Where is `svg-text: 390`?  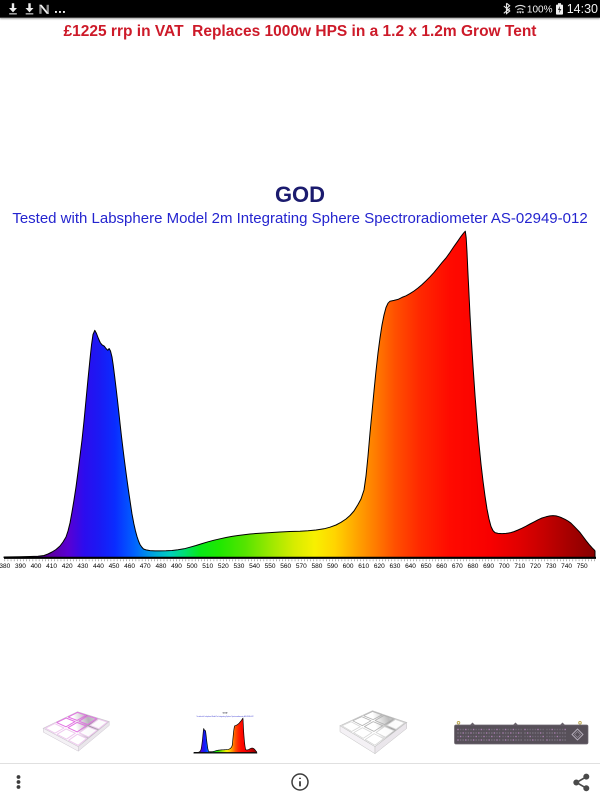
svg-text: 390 is located at coordinates (20, 566).